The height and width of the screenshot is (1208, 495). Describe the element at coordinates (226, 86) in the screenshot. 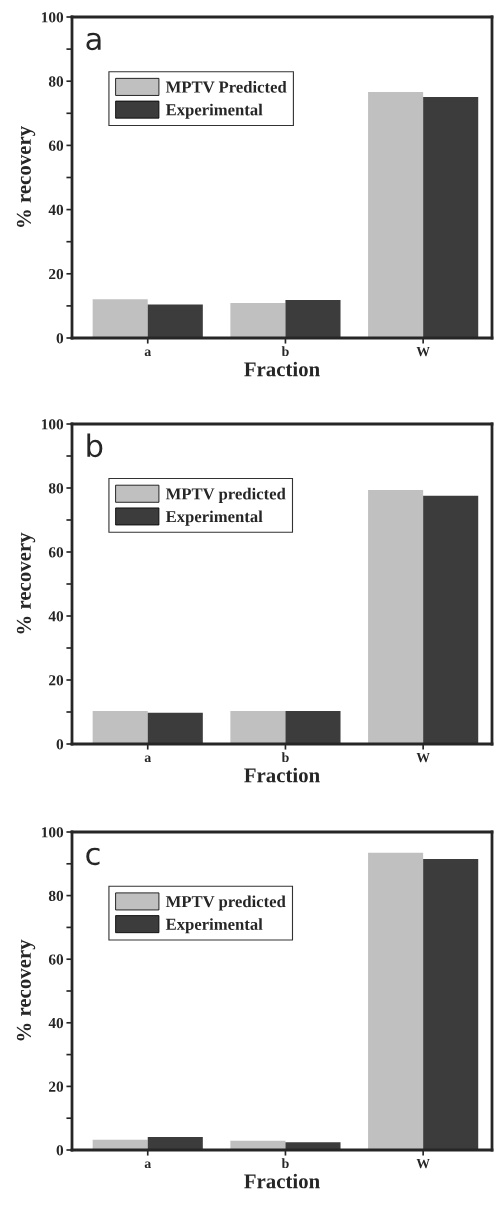

I see `legend-label: MPTV Predicted` at that location.